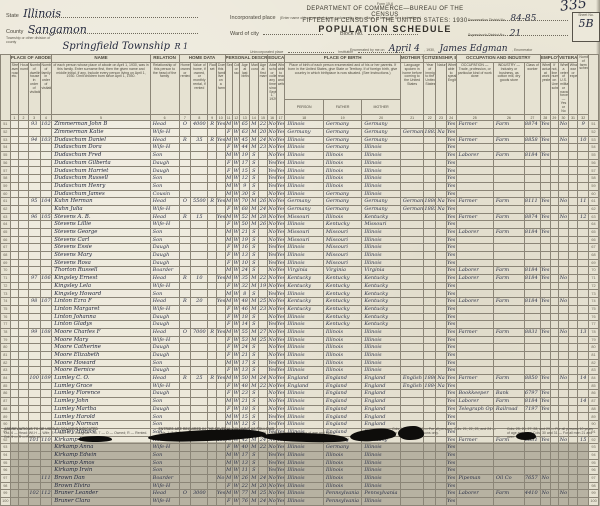 The height and width of the screenshot is (506, 600). I want to click on cell-father-birthplace: Illinois, so click(342, 371).